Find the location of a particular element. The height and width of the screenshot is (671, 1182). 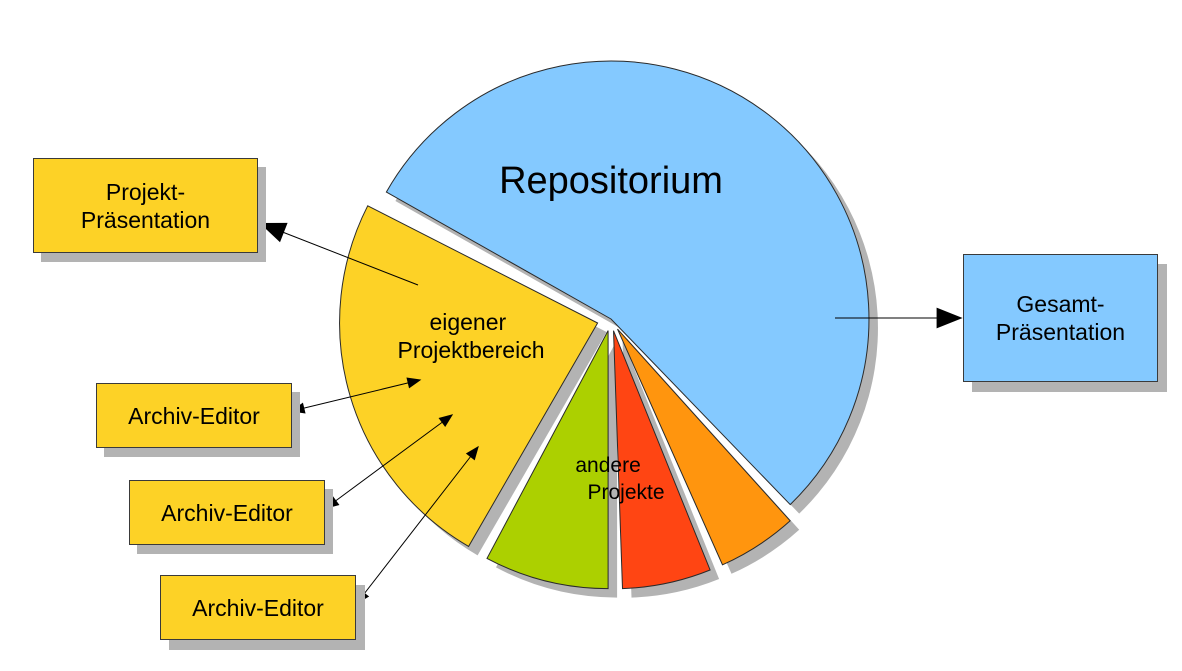

other-projects-label: andere Projekte is located at coordinates (619, 479).